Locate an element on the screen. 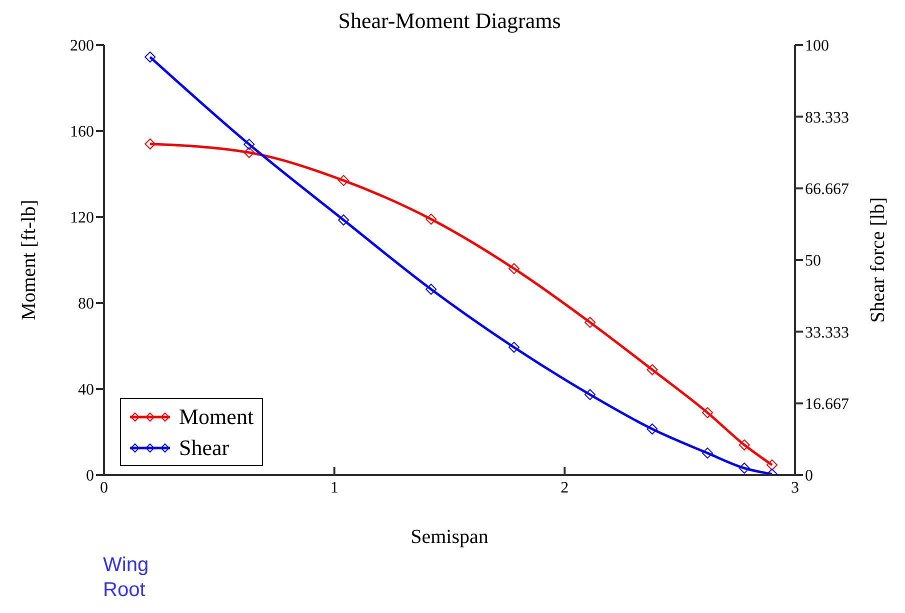 This screenshot has height=613, width=905. y-axis-title: Moment [ft-lb] is located at coordinates (29, 260).